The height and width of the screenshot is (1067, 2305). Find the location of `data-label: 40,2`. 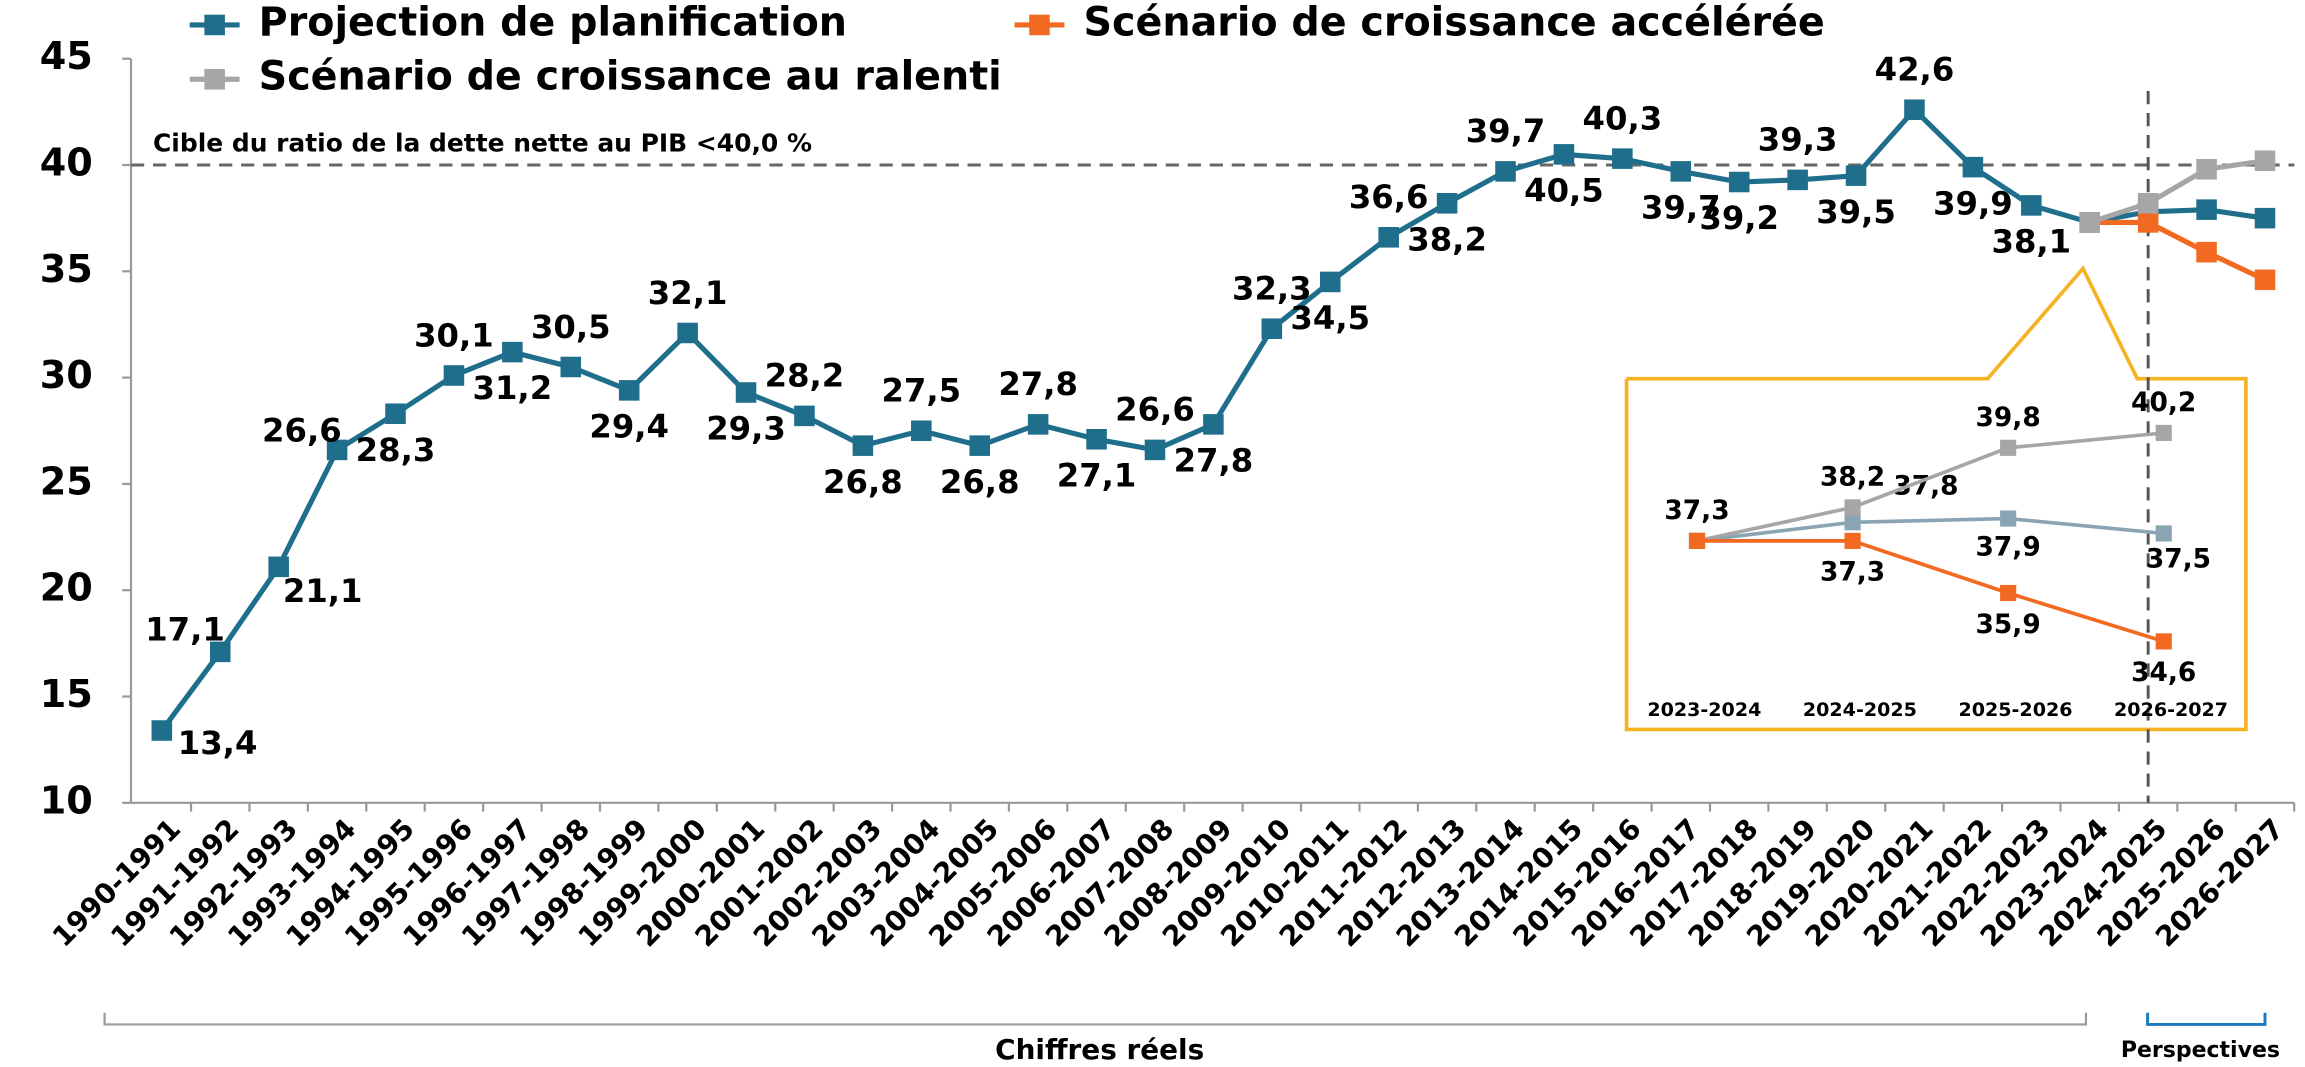

data-label: 40,2 is located at coordinates (2163, 402).